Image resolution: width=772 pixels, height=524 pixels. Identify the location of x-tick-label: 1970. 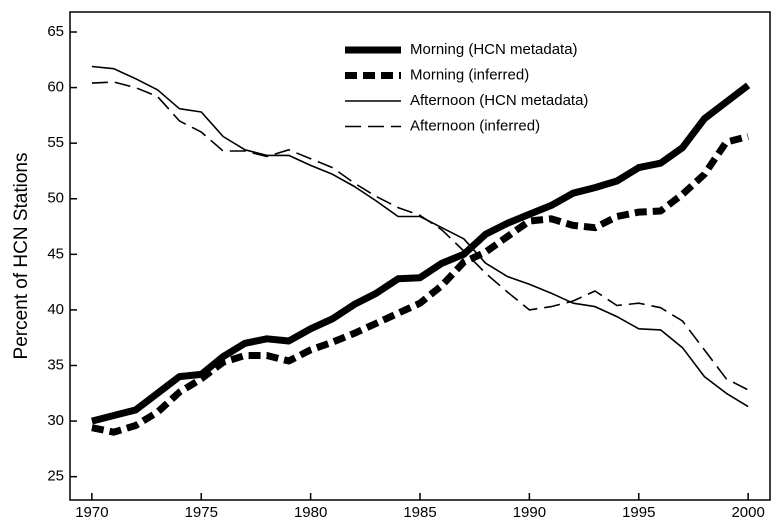
(91, 512).